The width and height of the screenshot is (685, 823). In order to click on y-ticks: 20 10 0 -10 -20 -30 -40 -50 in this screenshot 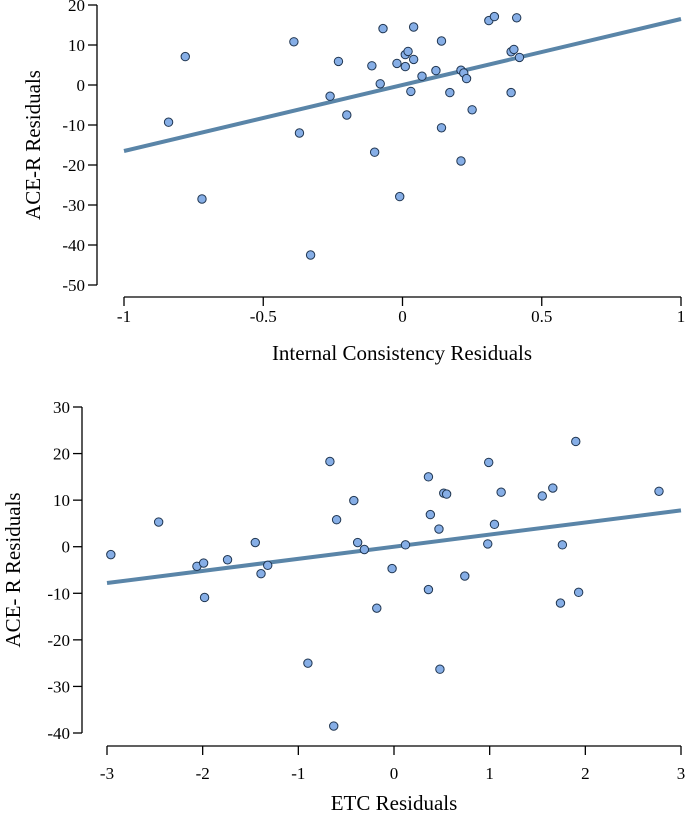, I will do `click(79, 147)`.